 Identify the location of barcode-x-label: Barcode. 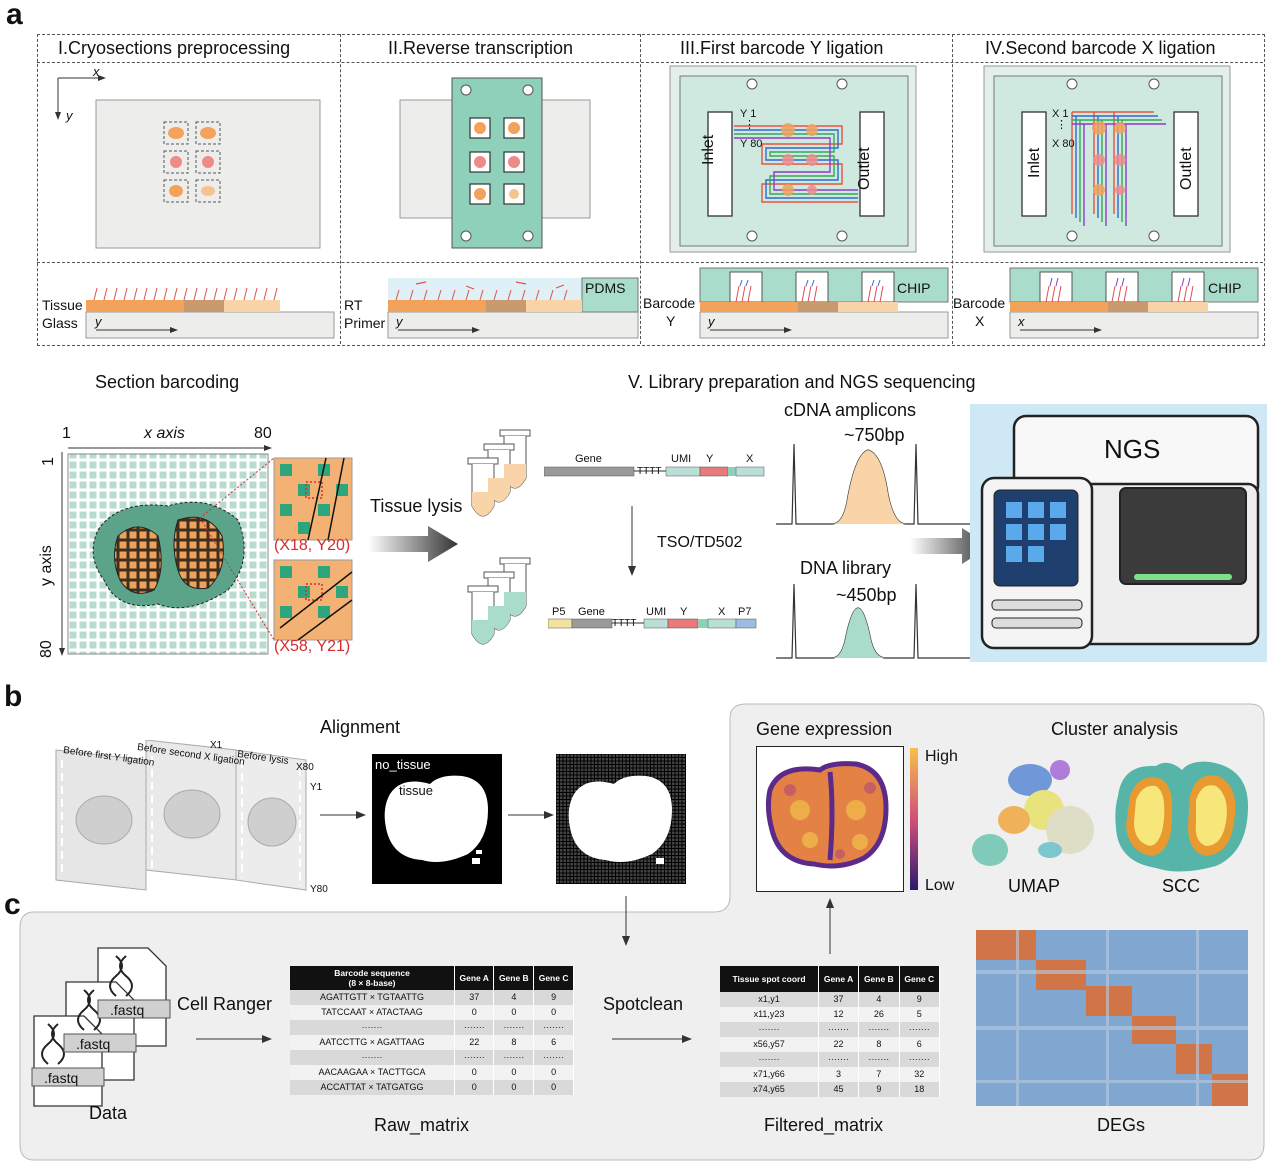
(979, 303).